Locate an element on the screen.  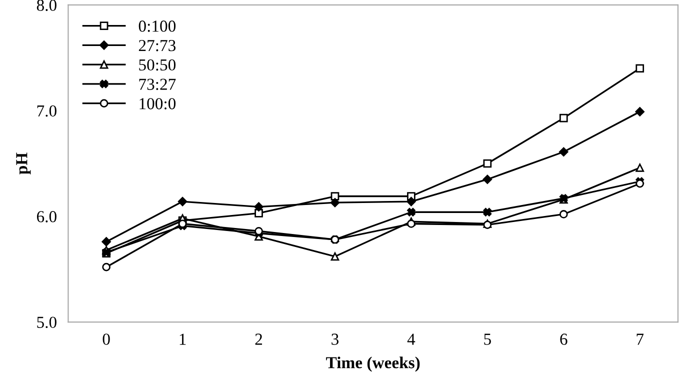
legend-label: 50:50 is located at coordinates (157, 65).